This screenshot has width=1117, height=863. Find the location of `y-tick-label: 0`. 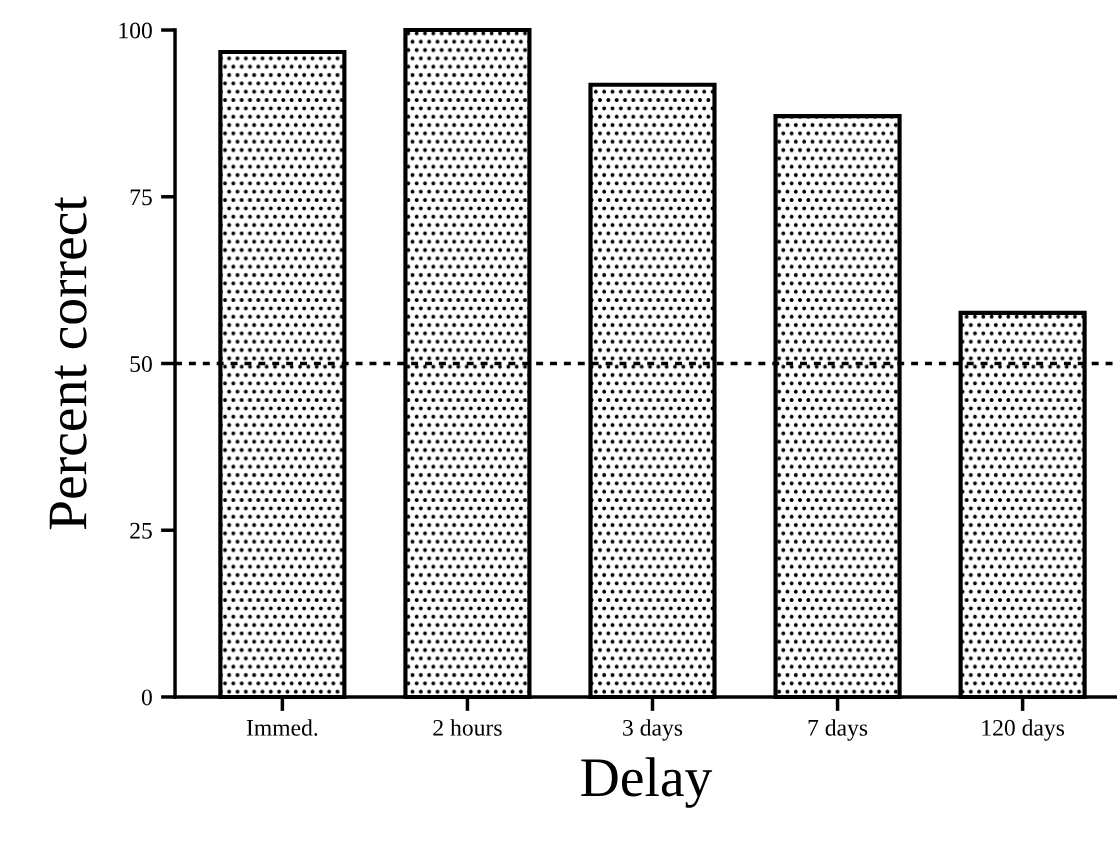

y-tick-label: 0 is located at coordinates (146, 697).